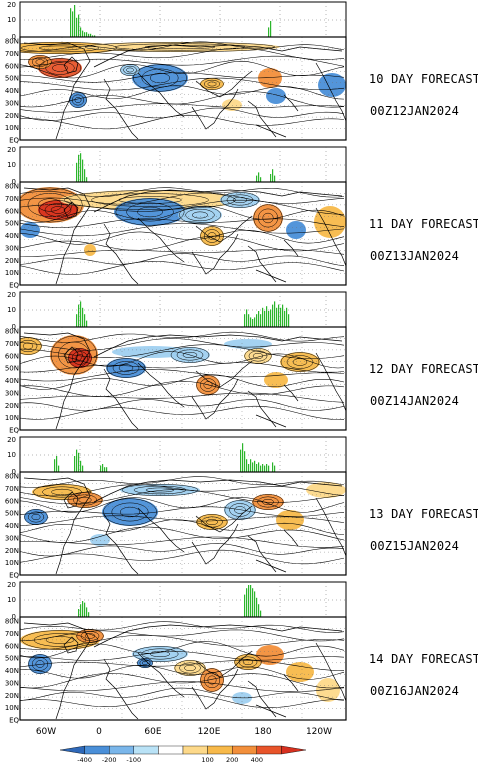  I want to click on forecast-label-panel-2: 11 DAY FORECAST 00Z13JAN2024, so click(416, 240).